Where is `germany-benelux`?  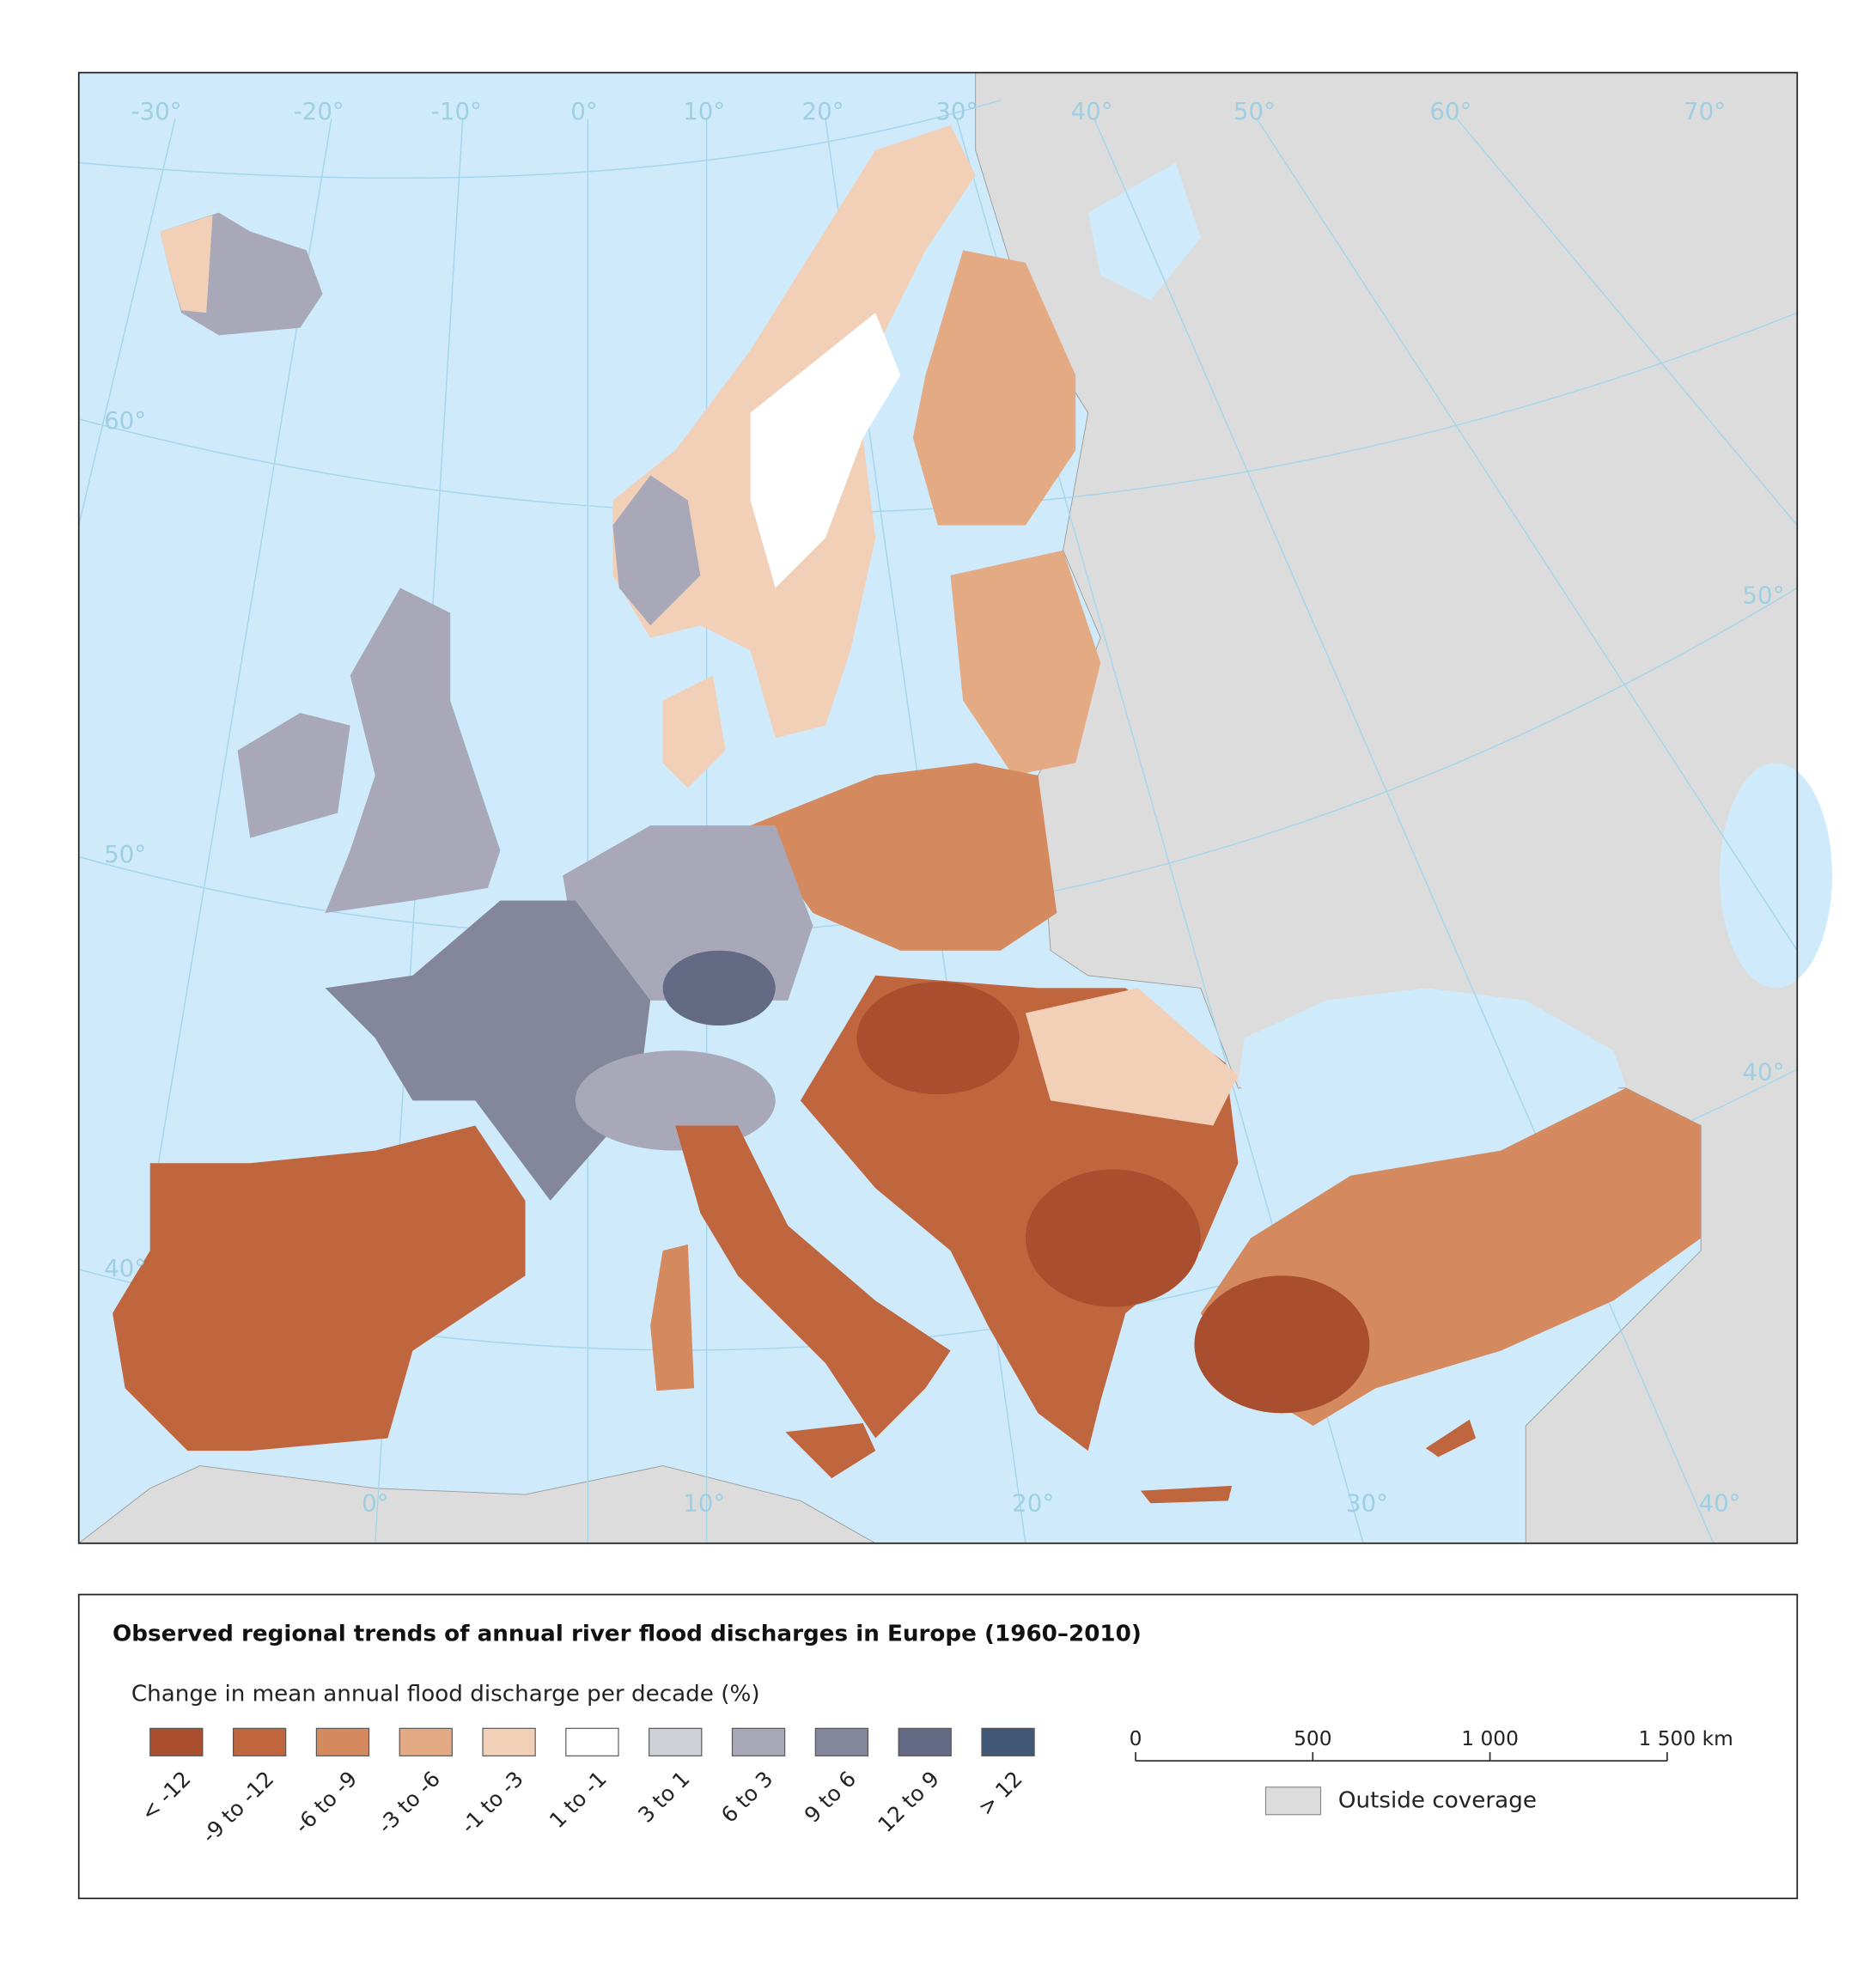
germany-benelux is located at coordinates (688, 913).